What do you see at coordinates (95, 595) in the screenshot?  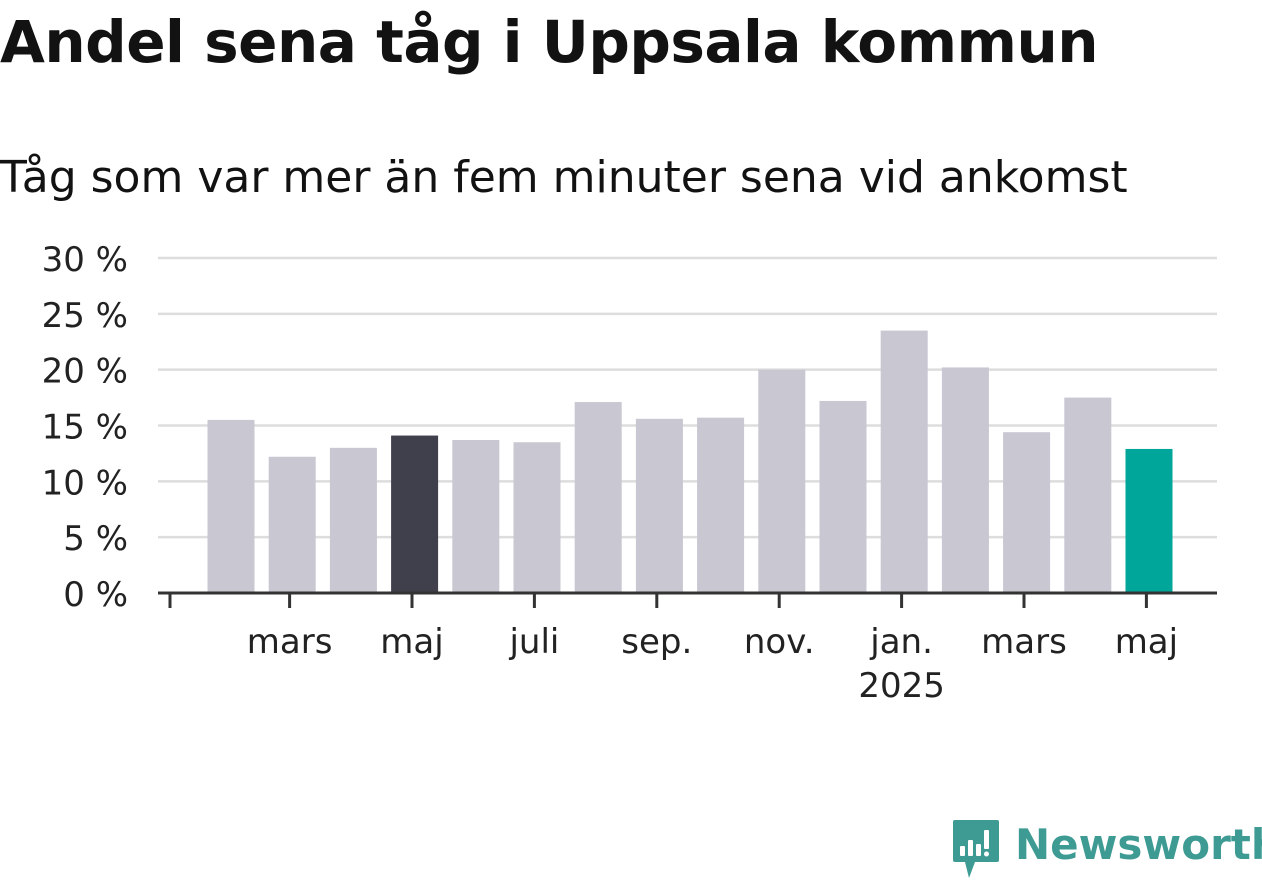 I see `y-tick-label: 0 %` at bounding box center [95, 595].